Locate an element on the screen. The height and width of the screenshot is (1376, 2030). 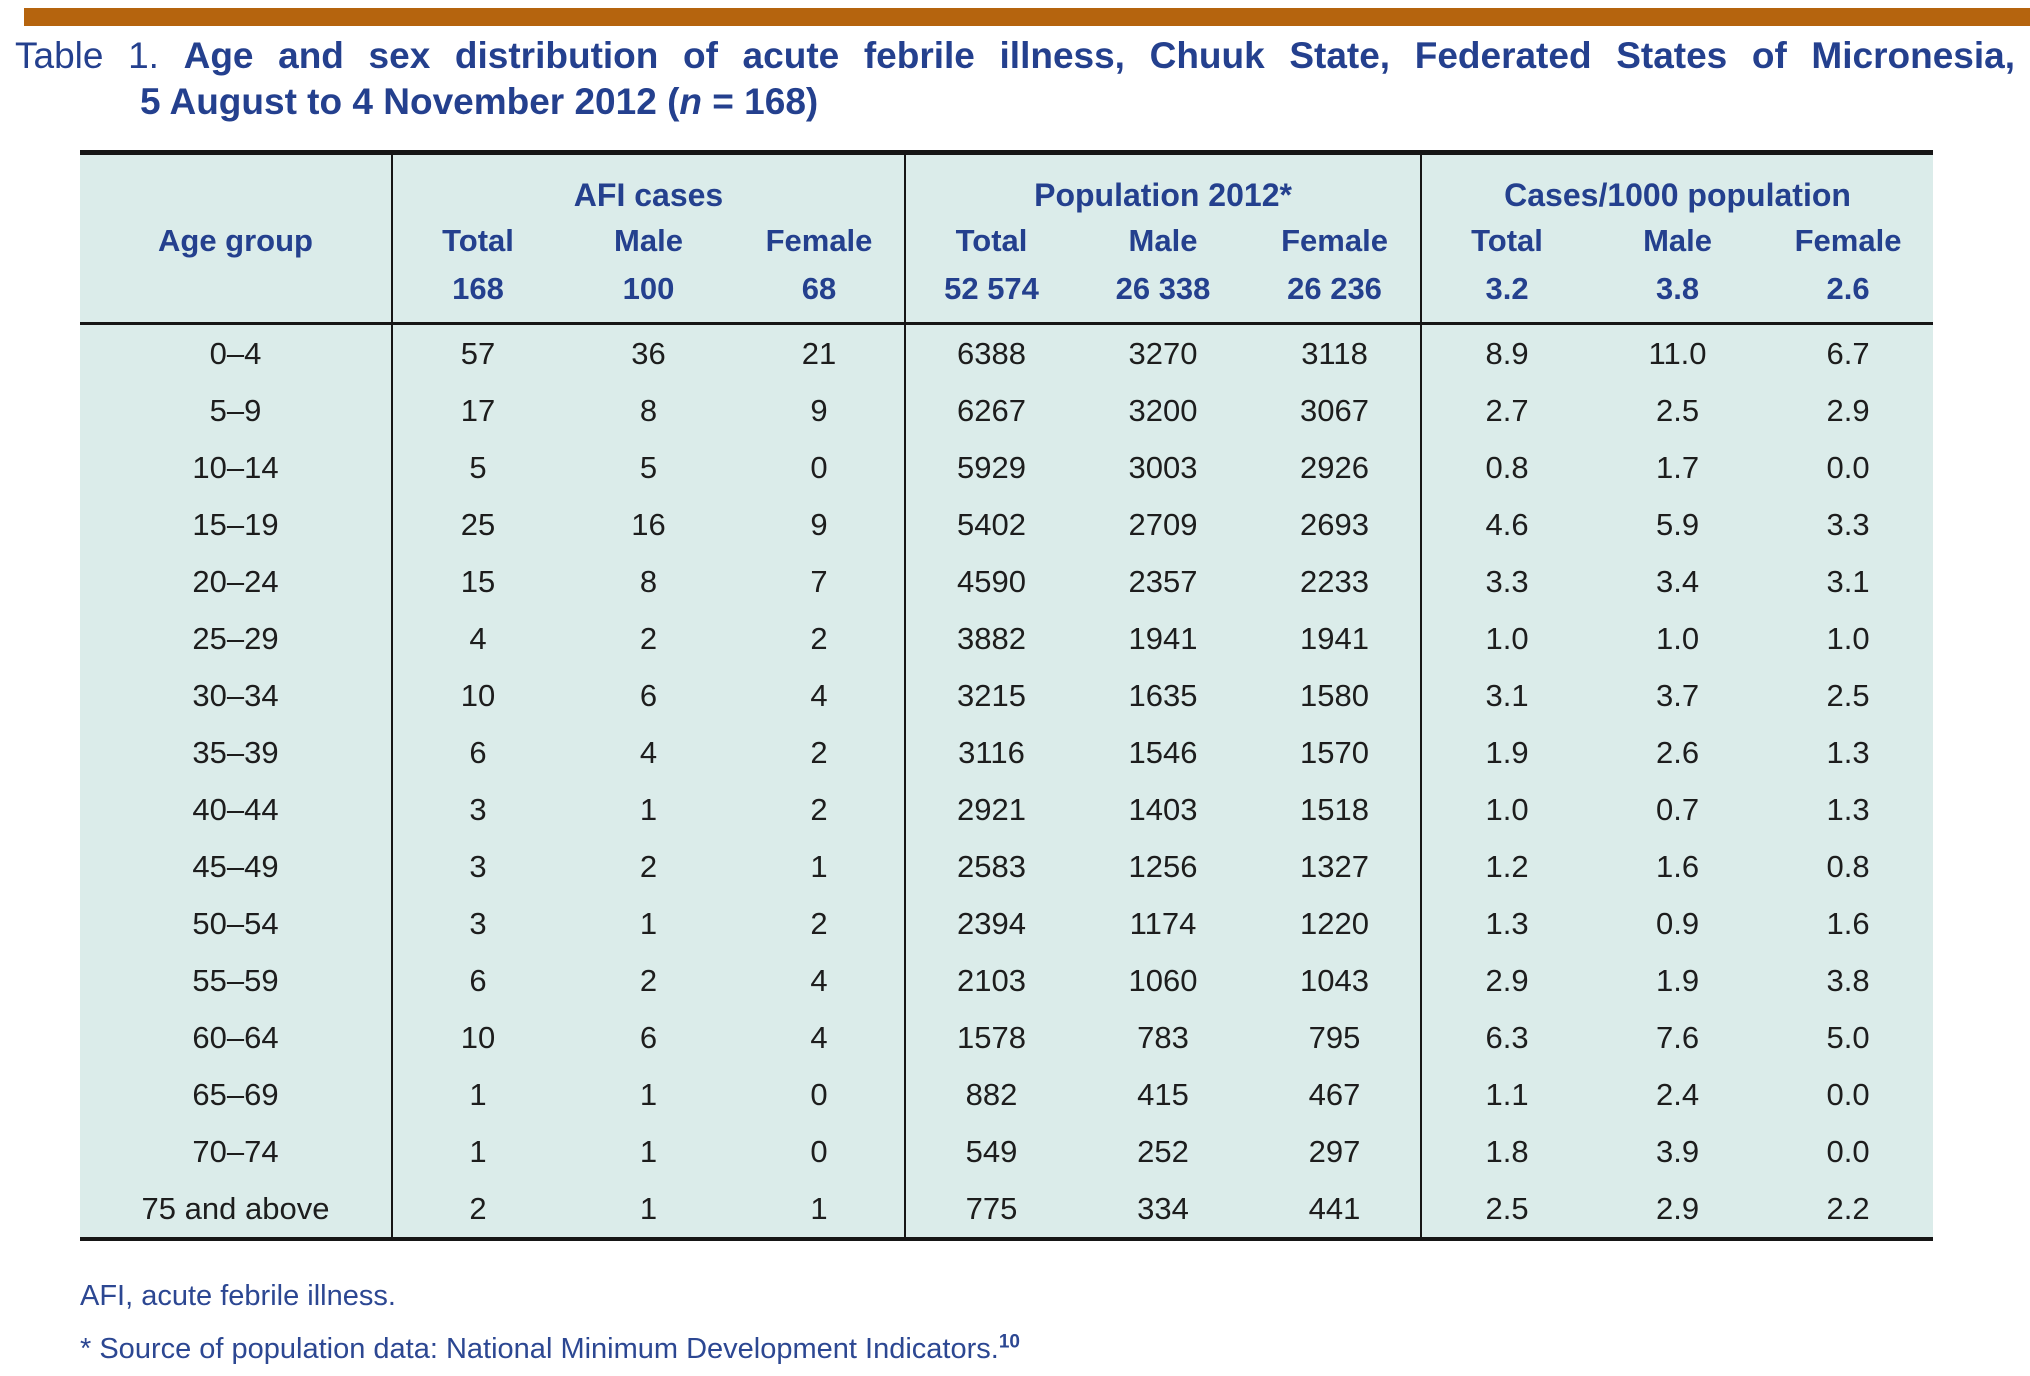
value-cell: 1327 is located at coordinates (1334, 866).